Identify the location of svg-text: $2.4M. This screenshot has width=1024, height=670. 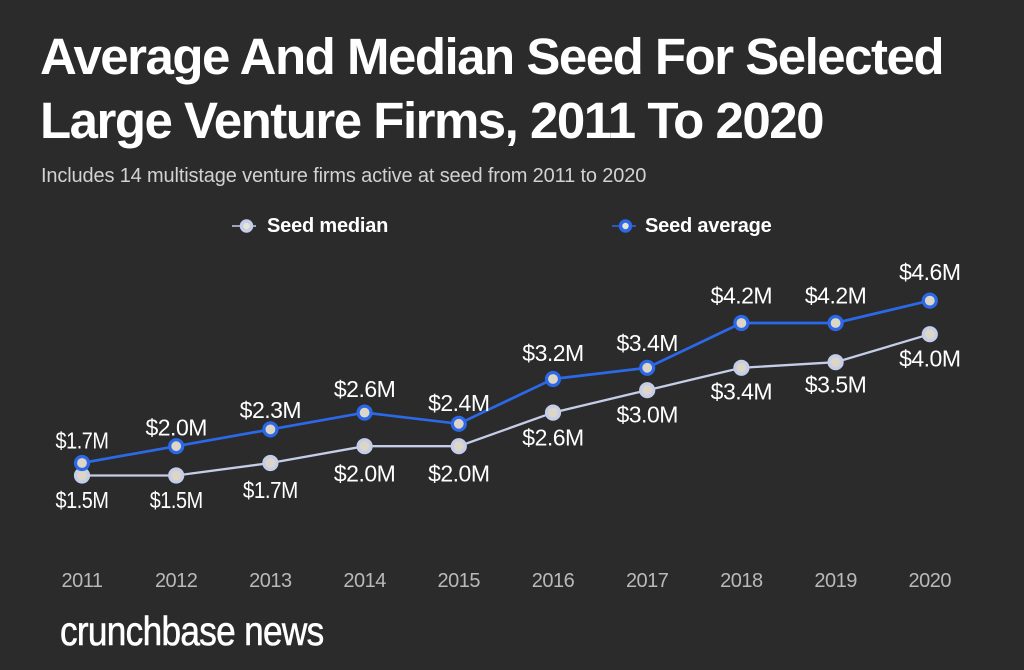
(458, 403).